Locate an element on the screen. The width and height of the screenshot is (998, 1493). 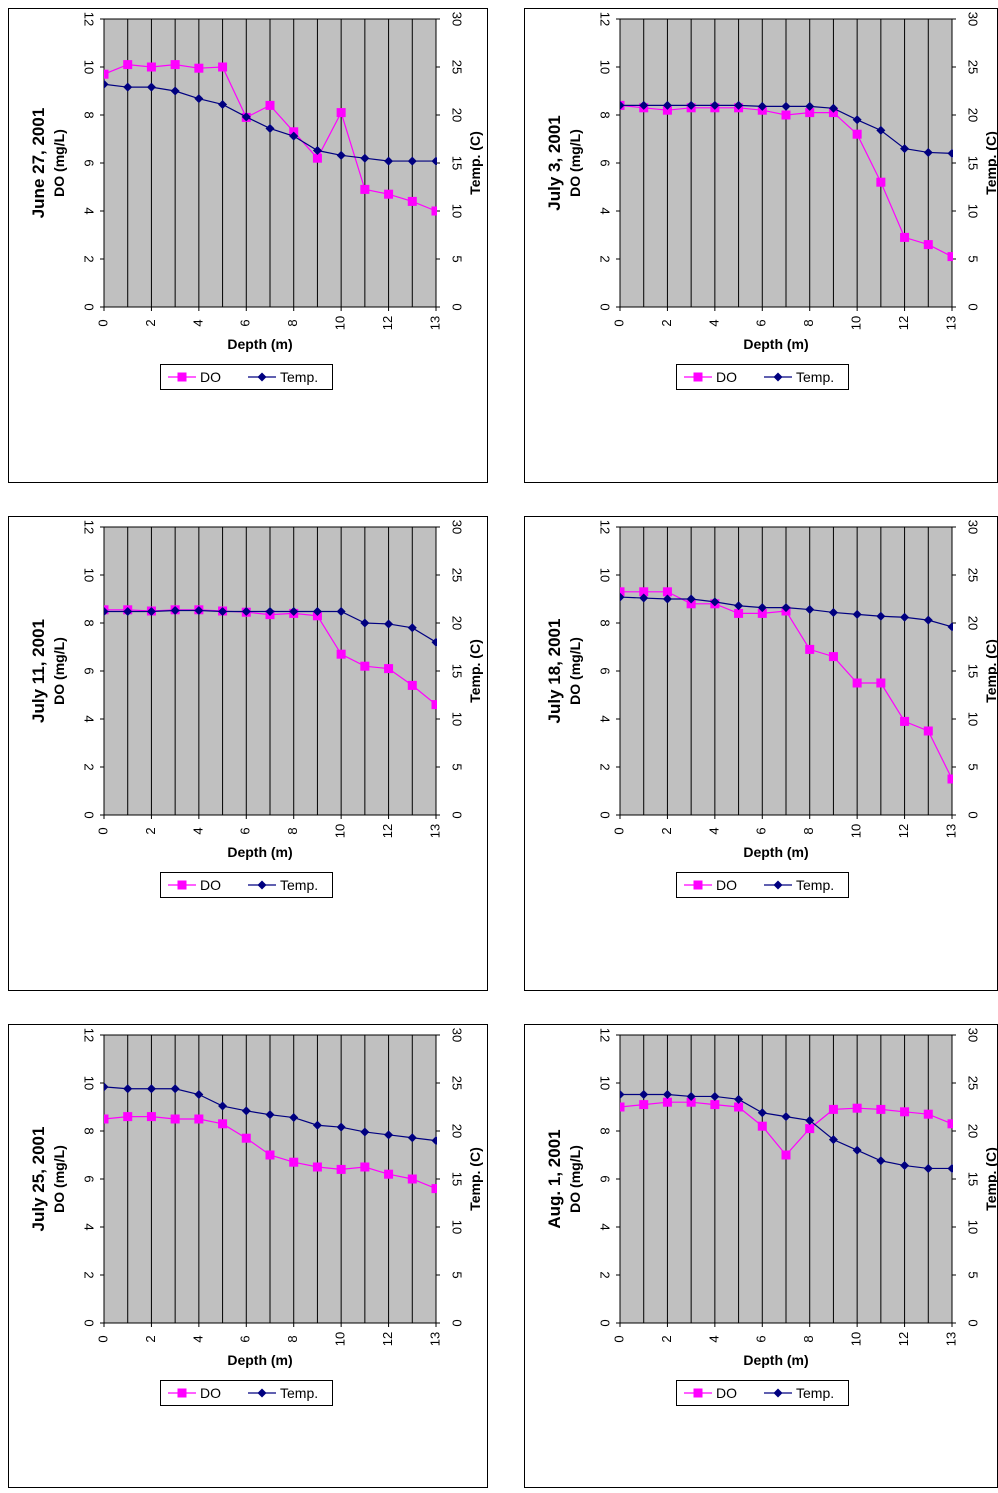
chart-title: July 18, 2001 is located at coordinates (554, 671).